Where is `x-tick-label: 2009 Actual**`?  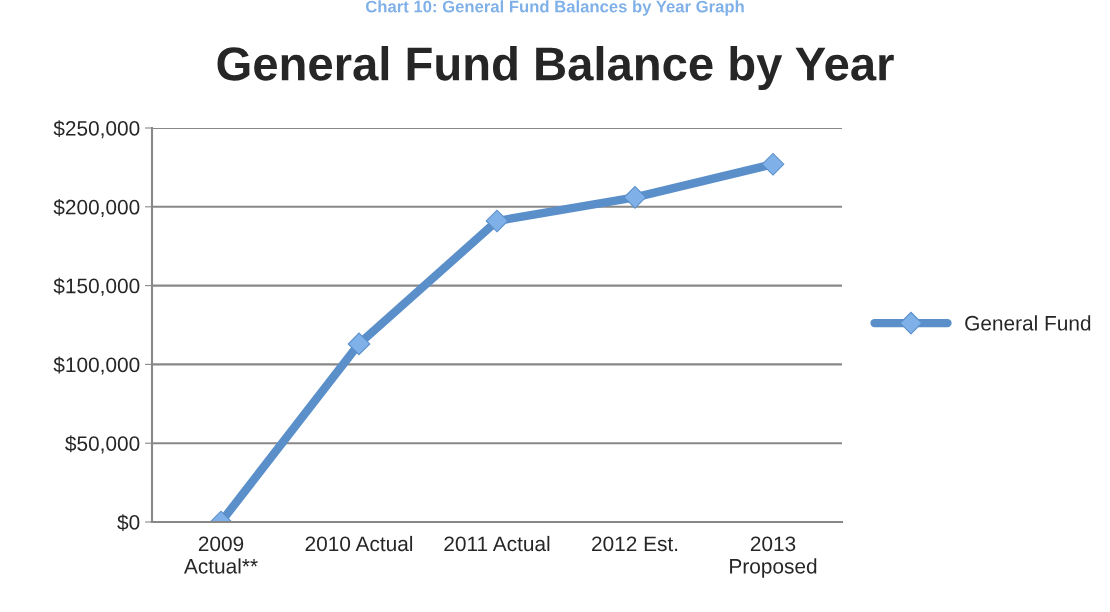 x-tick-label: 2009 Actual** is located at coordinates (220, 555).